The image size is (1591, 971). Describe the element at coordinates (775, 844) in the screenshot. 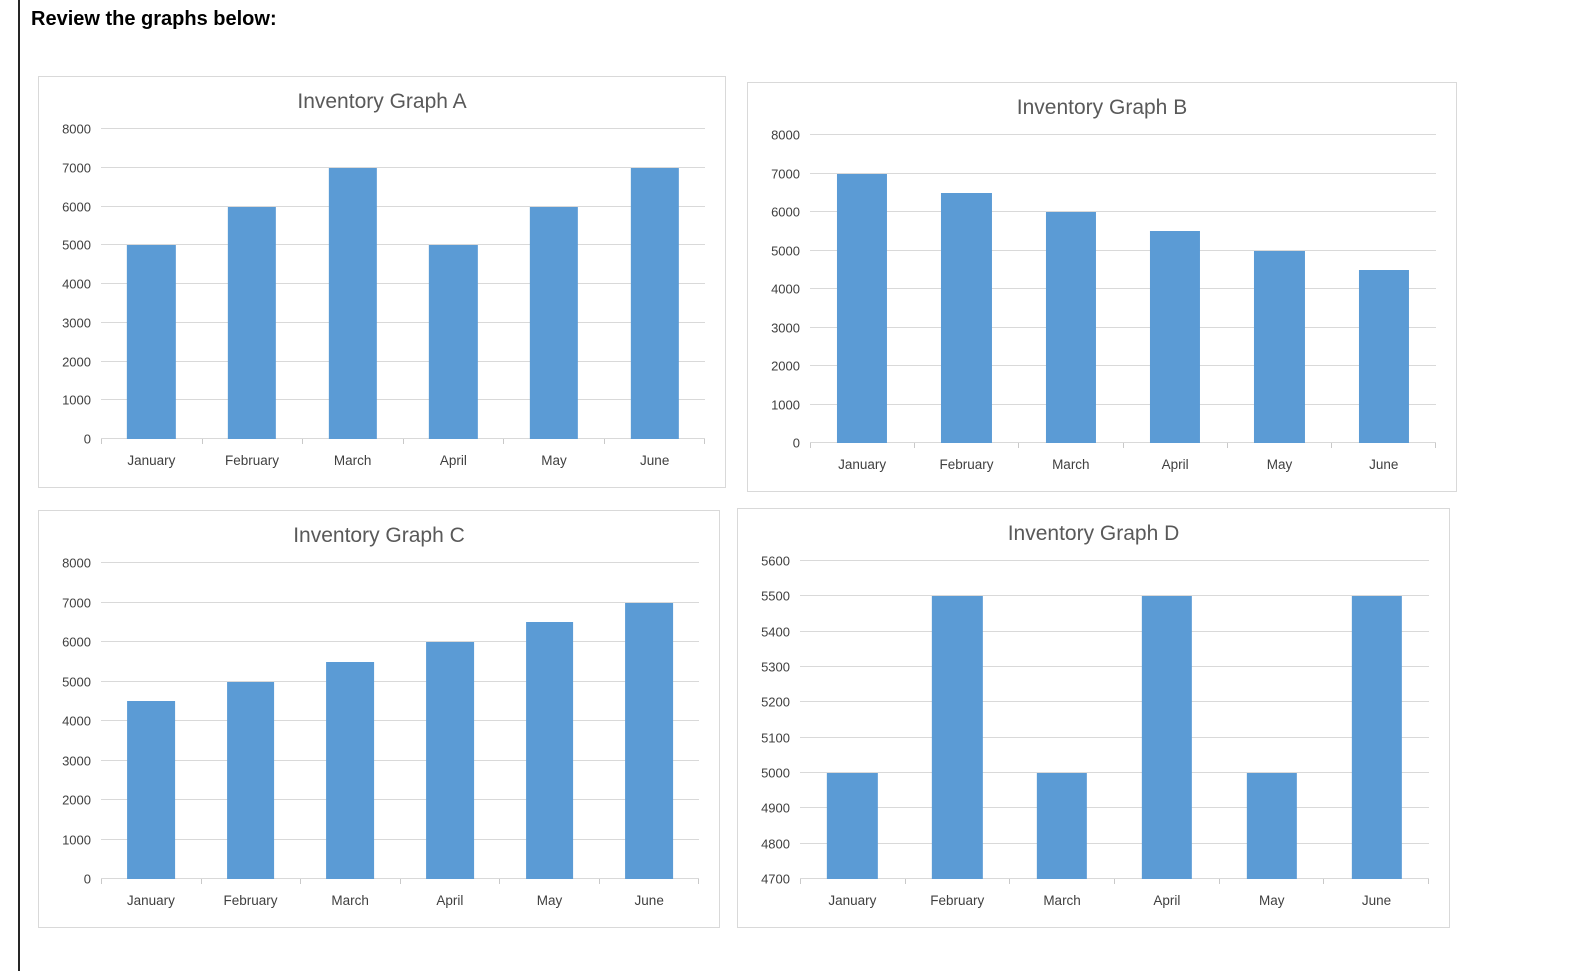

I see `y-tick-label: 4800` at that location.